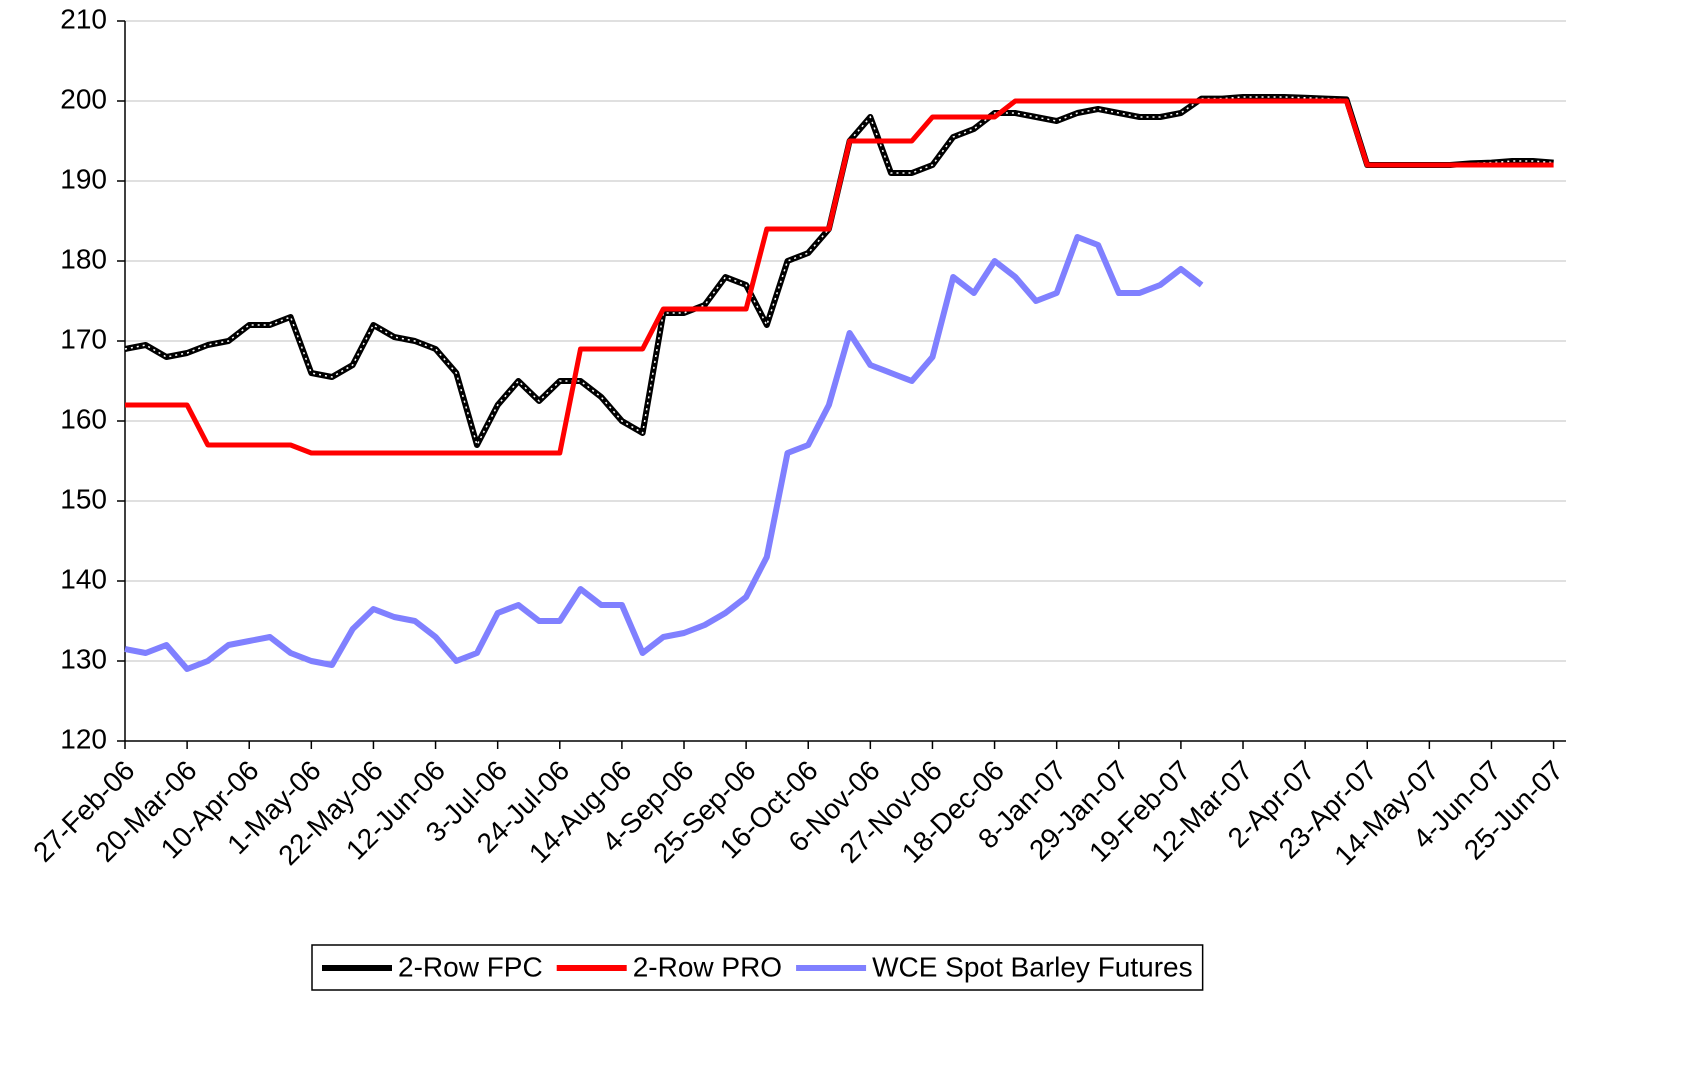  Describe the element at coordinates (470, 966) in the screenshot. I see `legend-label: 2-Row FPC` at that location.